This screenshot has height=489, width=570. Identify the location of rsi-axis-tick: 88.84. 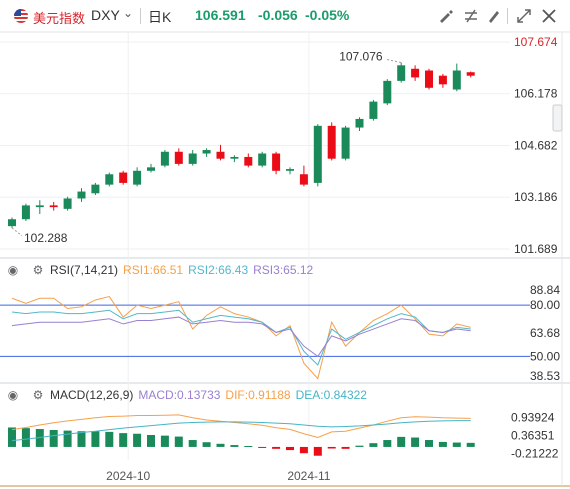
(545, 290).